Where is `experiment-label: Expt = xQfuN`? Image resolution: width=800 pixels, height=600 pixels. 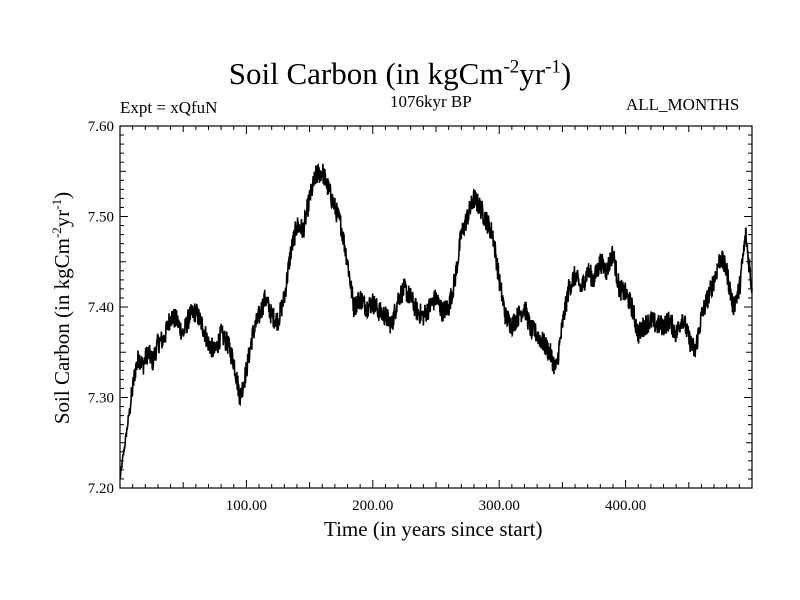 experiment-label: Expt = xQfuN is located at coordinates (169, 107).